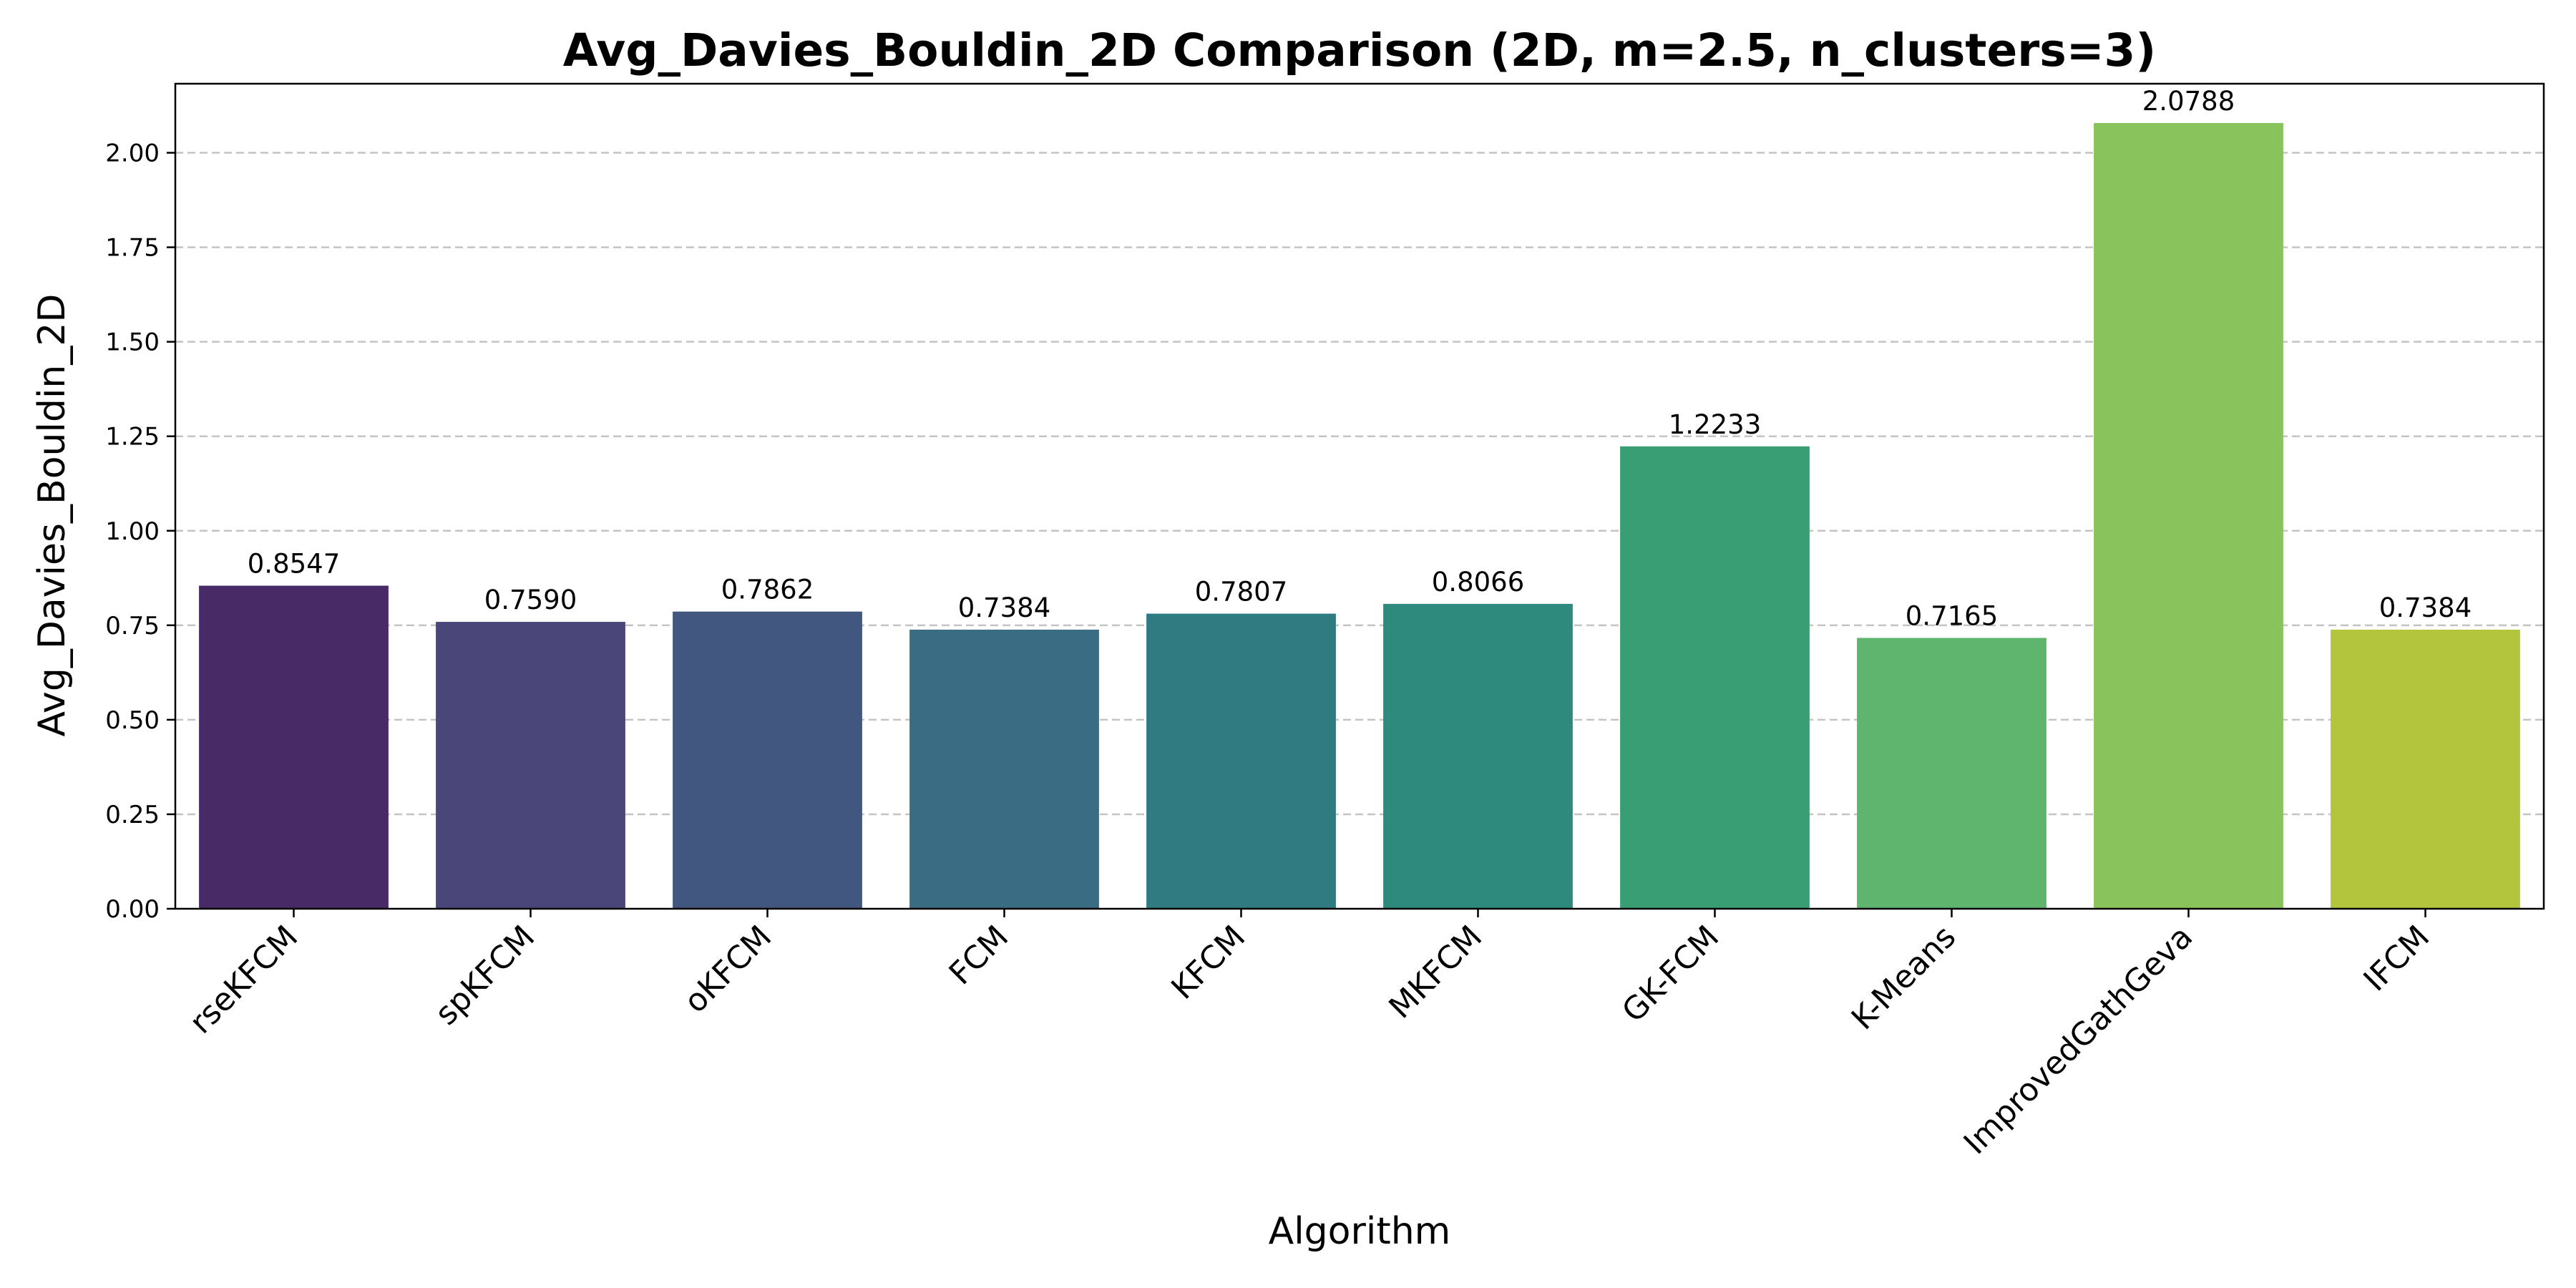  I want to click on y-tick-label: 0.00, so click(132, 909).